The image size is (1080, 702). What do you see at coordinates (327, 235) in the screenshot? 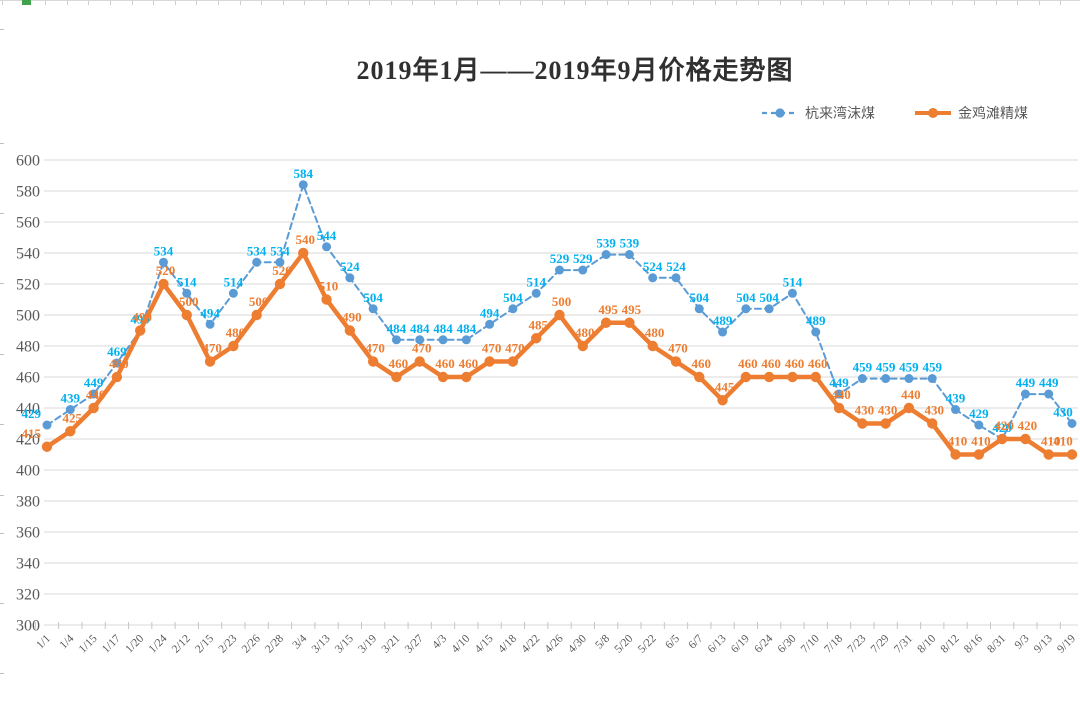
I see `data-label: 544` at bounding box center [327, 235].